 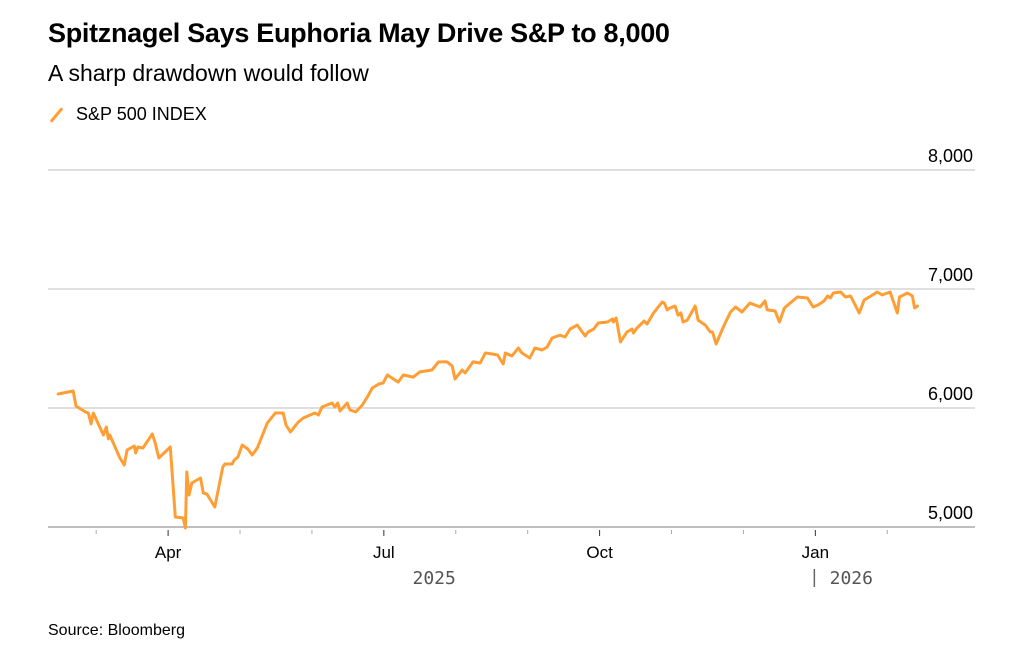 What do you see at coordinates (168, 552) in the screenshot?
I see `x-tick-label: Apr` at bounding box center [168, 552].